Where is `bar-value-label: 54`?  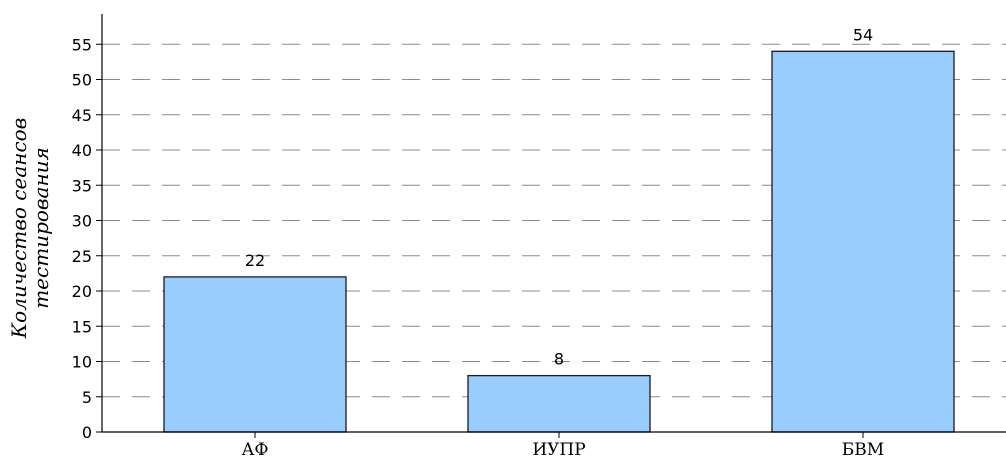 bar-value-label: 54 is located at coordinates (863, 34).